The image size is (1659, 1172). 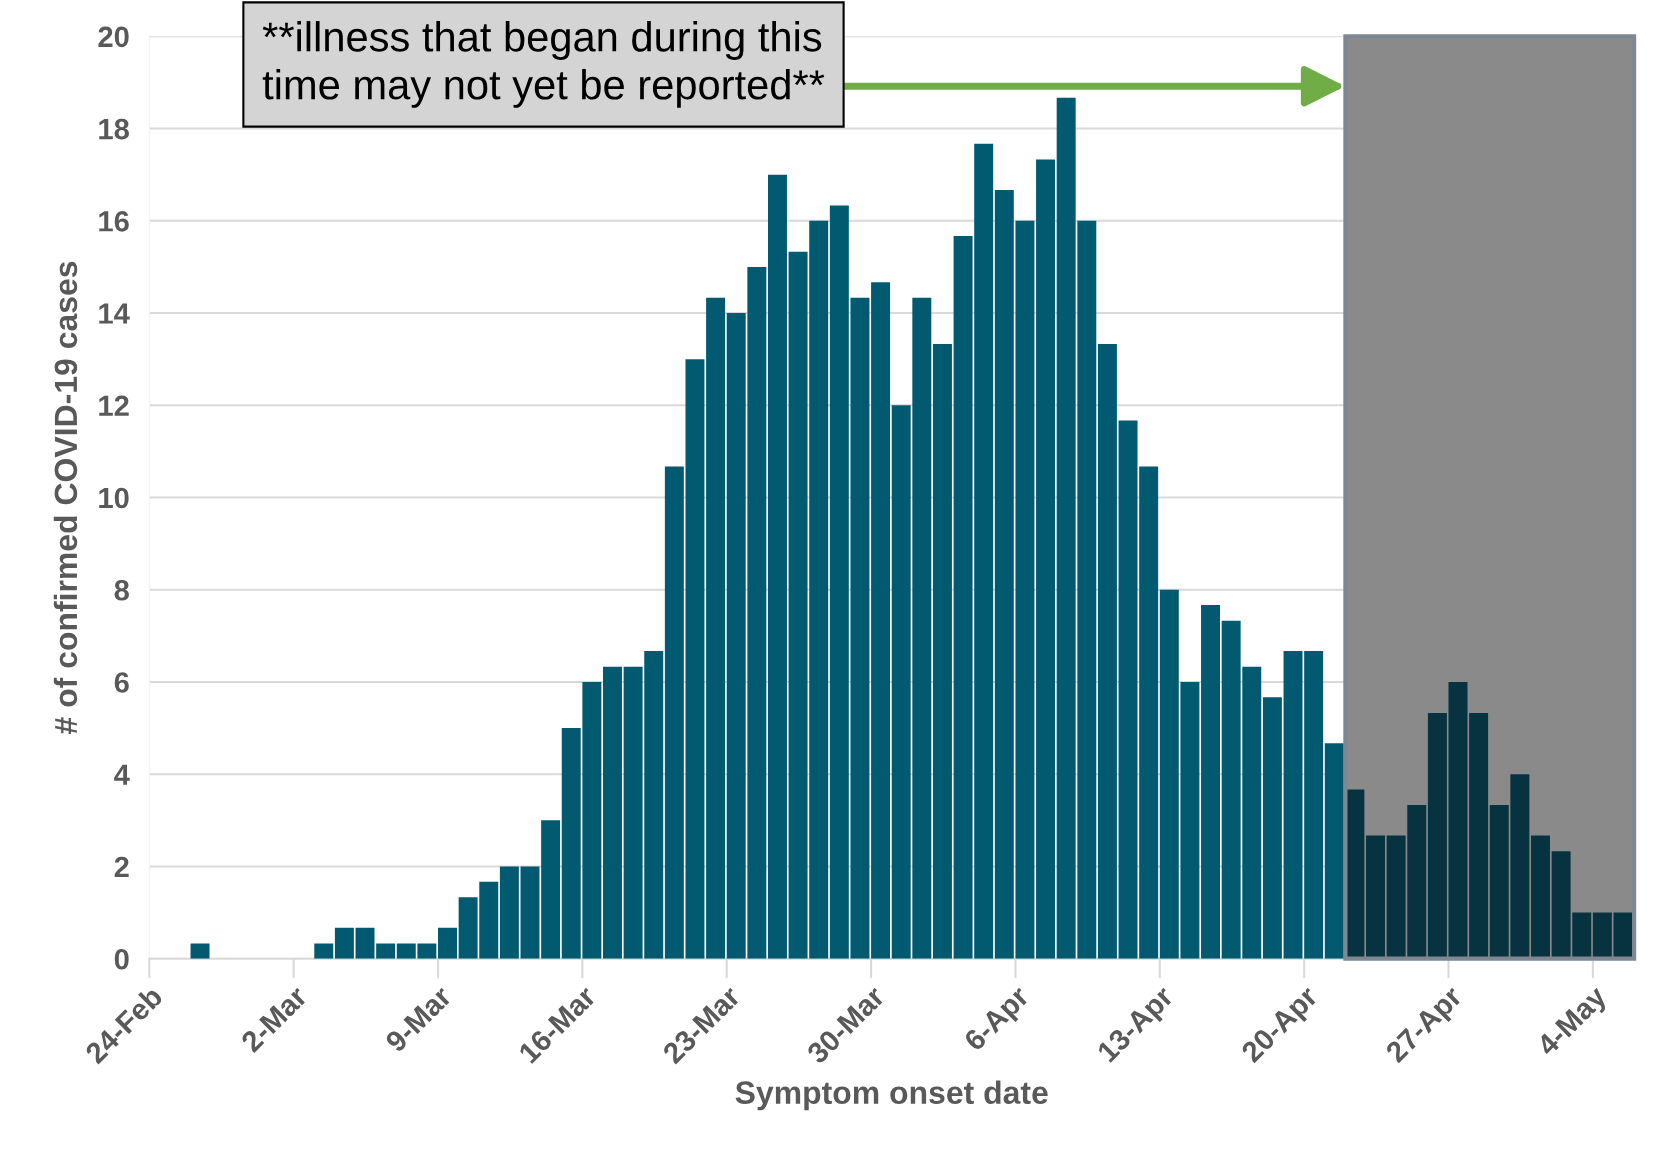 I want to click on y-tick-label: 16, so click(x=114, y=221).